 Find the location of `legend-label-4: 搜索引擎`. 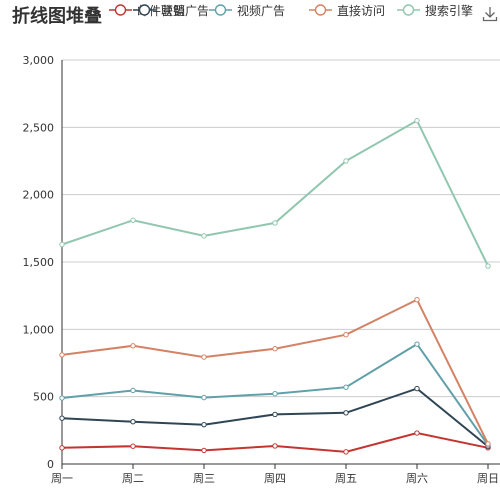

legend-label-4: 搜索引擎 is located at coordinates (449, 10).